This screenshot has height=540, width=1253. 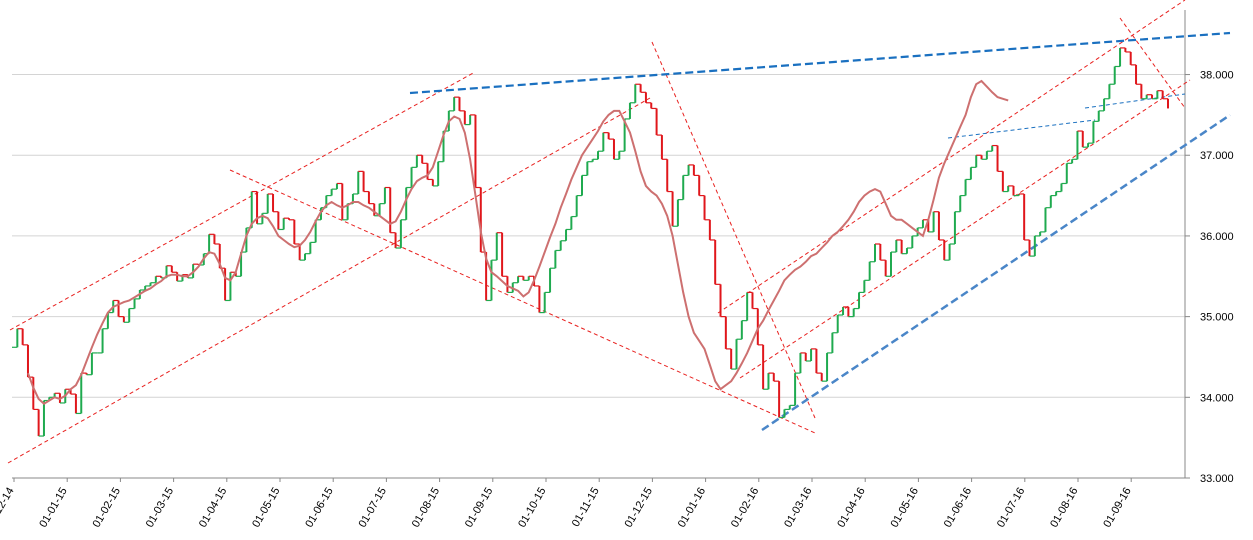 I want to click on y-tick-label: 38.000, so click(x=1217, y=76).